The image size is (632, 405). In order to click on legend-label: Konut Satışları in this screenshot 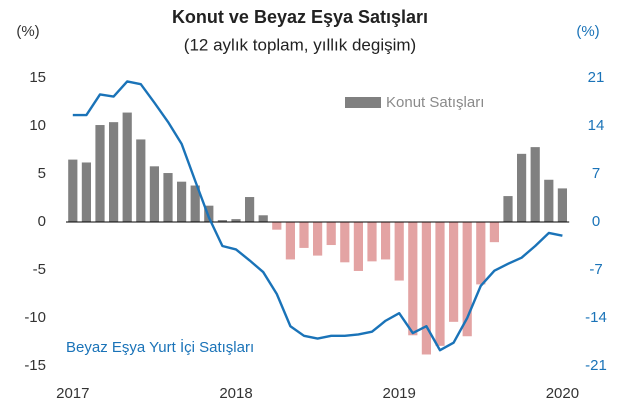, I will do `click(435, 102)`.